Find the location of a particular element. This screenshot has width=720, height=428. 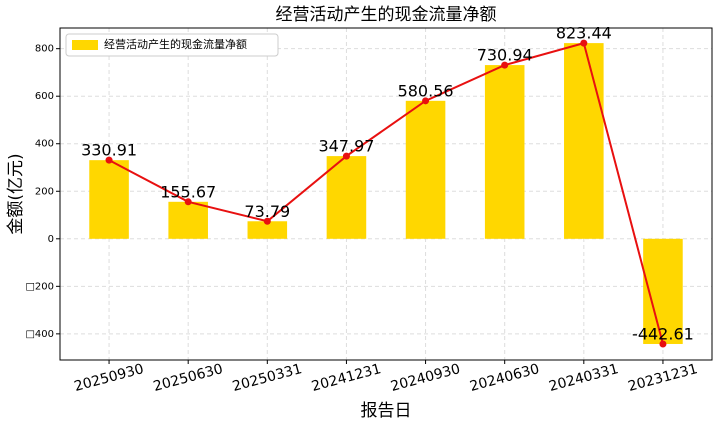

legend-label: 经营活动产生的现金流量净额 is located at coordinates (175, 44).